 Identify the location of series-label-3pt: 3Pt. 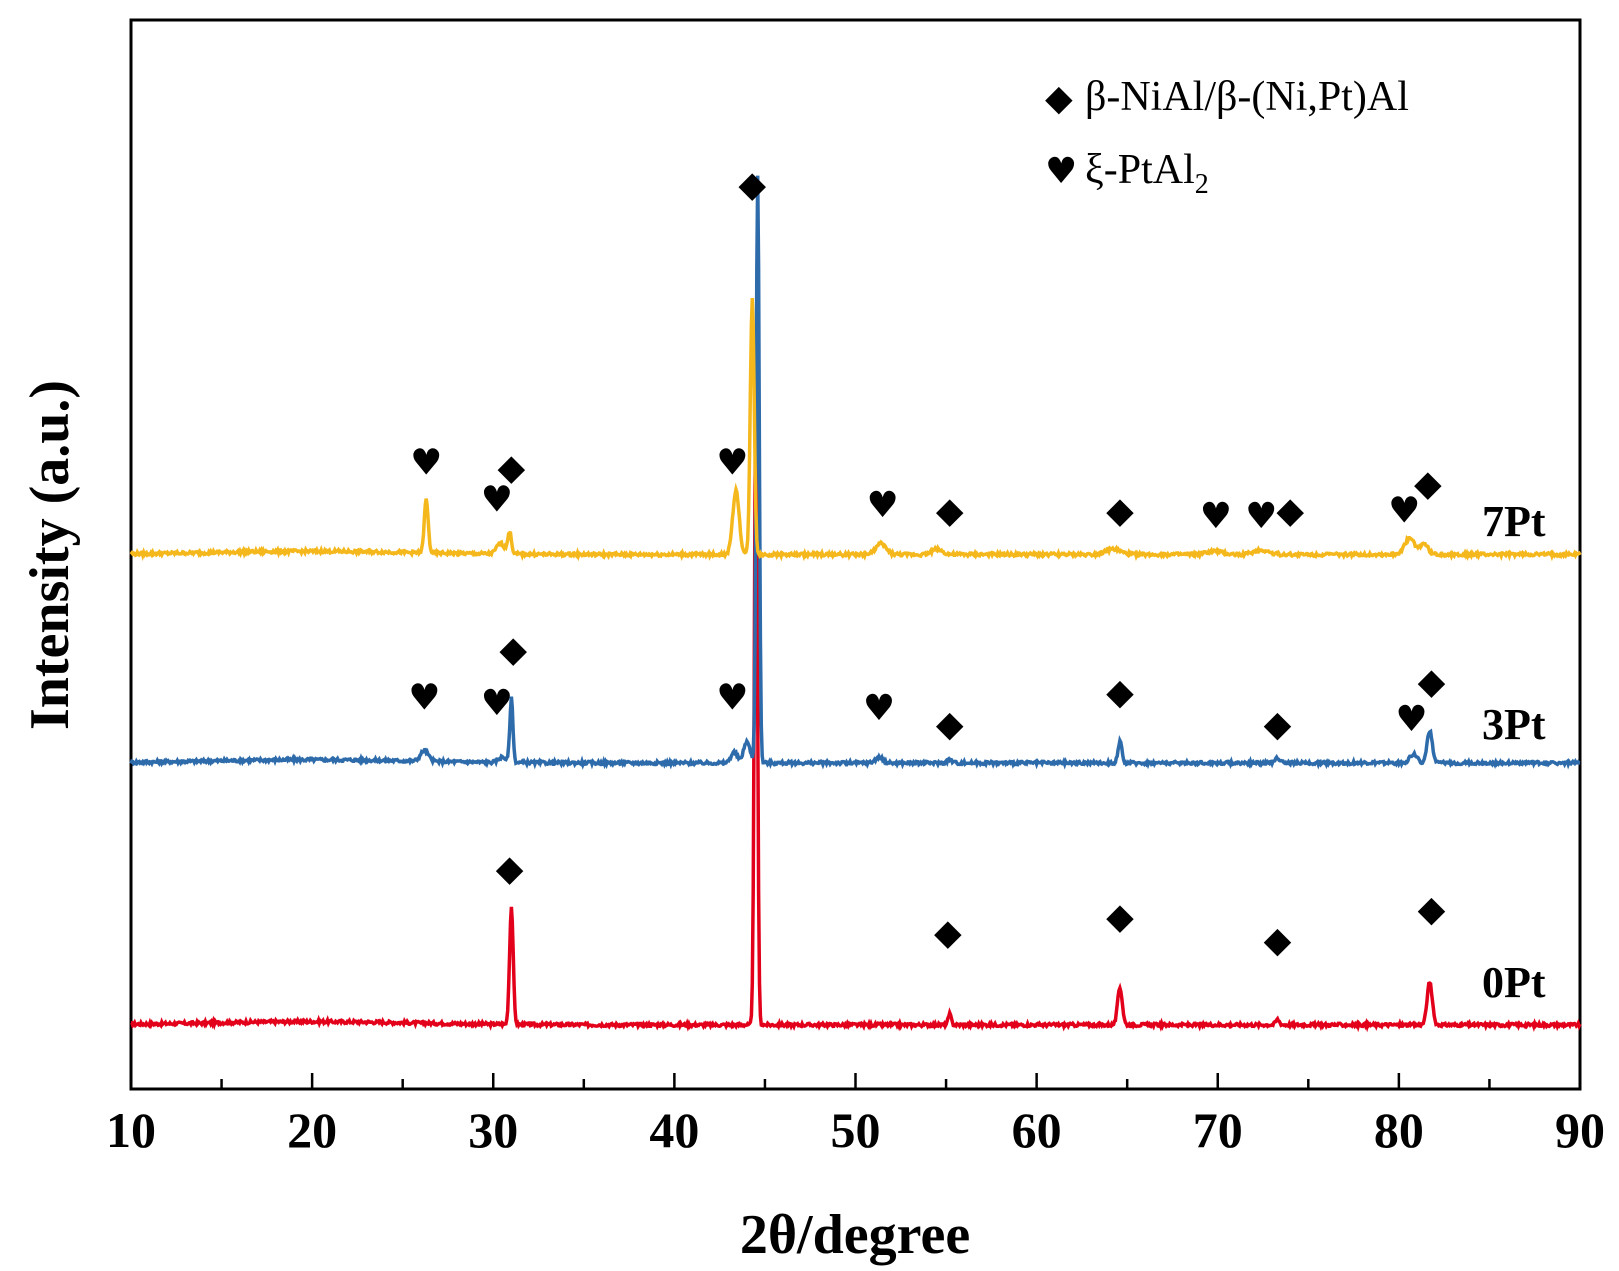
(1514, 724).